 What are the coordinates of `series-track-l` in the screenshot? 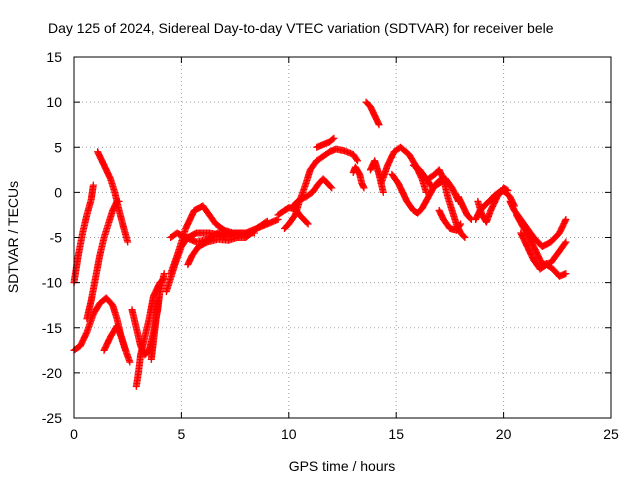 It's located at (227, 243).